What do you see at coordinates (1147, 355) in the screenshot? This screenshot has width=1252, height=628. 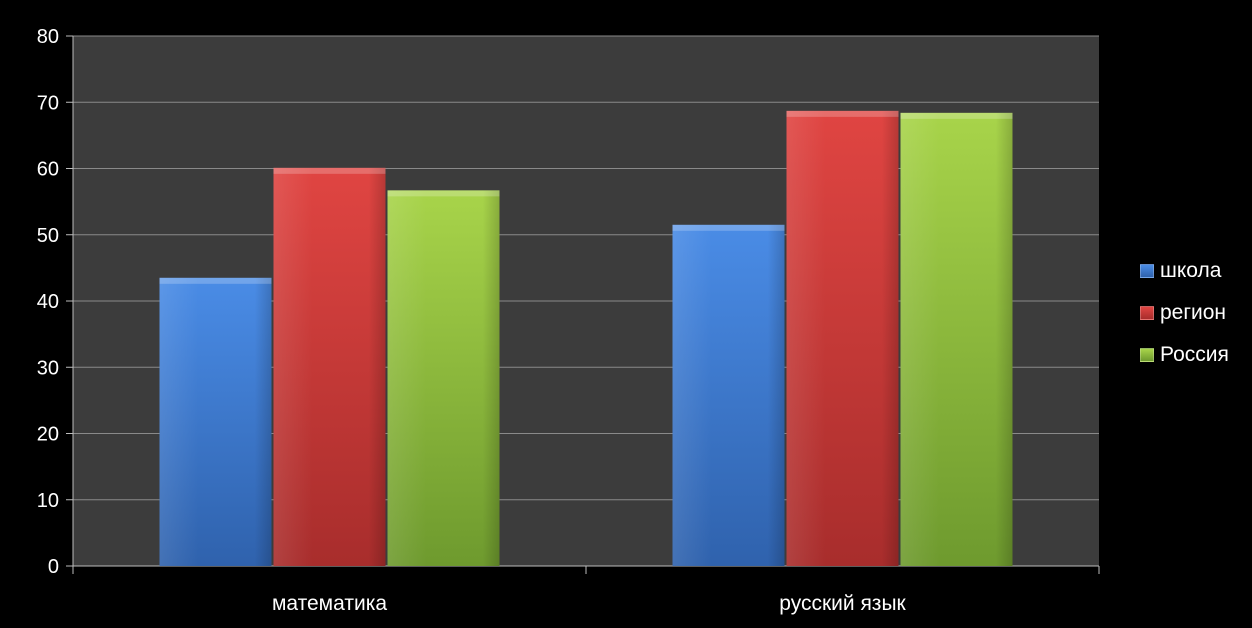 I see `legend-swatch-rossiya` at bounding box center [1147, 355].